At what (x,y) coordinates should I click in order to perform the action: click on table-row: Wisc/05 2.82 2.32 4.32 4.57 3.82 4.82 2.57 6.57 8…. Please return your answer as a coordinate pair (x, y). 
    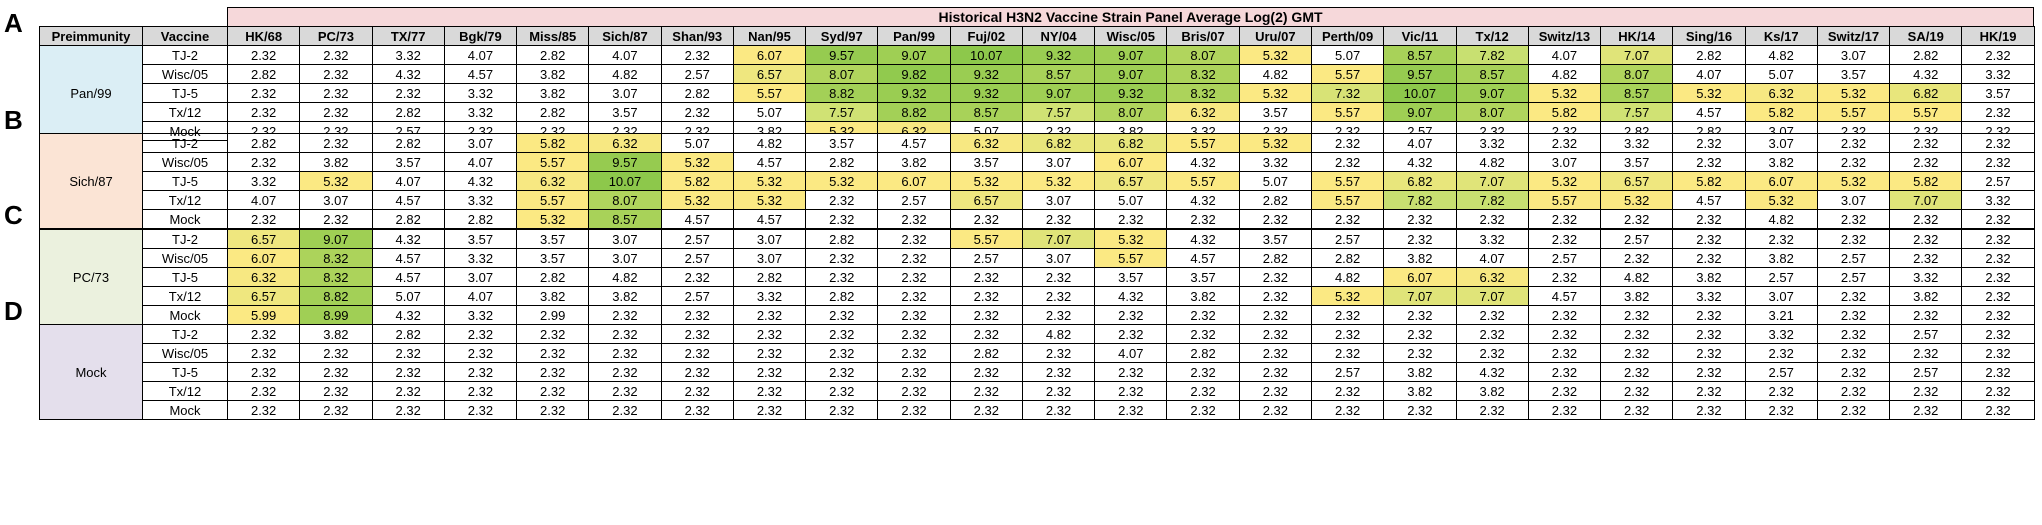
    Looking at the image, I should click on (1037, 74).